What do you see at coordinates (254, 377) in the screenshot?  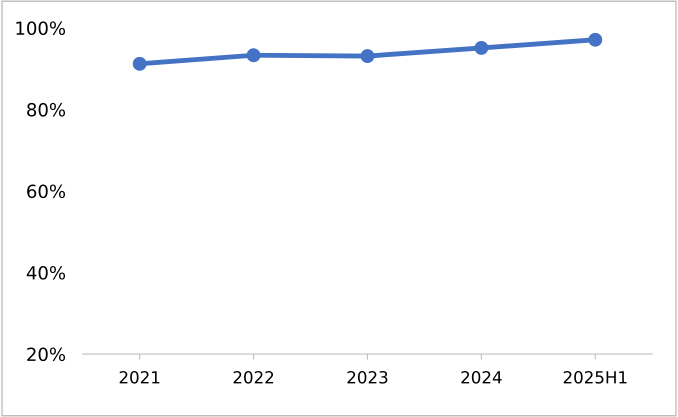 I see `x-tick-label: 2022` at bounding box center [254, 377].